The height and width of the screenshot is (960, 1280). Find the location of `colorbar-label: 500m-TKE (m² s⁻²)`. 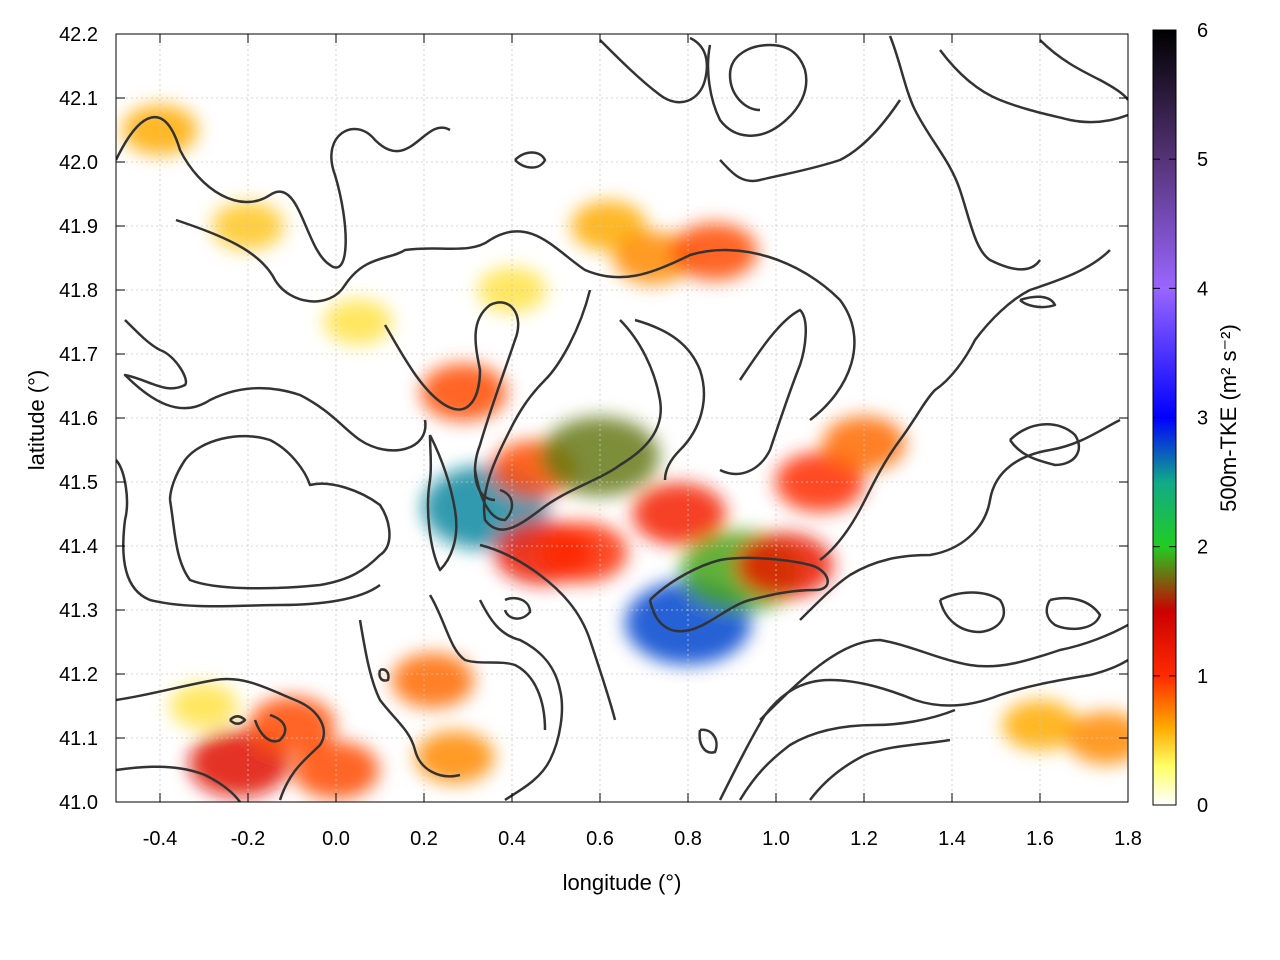

colorbar-label: 500m-TKE (m² s⁻²) is located at coordinates (1228, 418).